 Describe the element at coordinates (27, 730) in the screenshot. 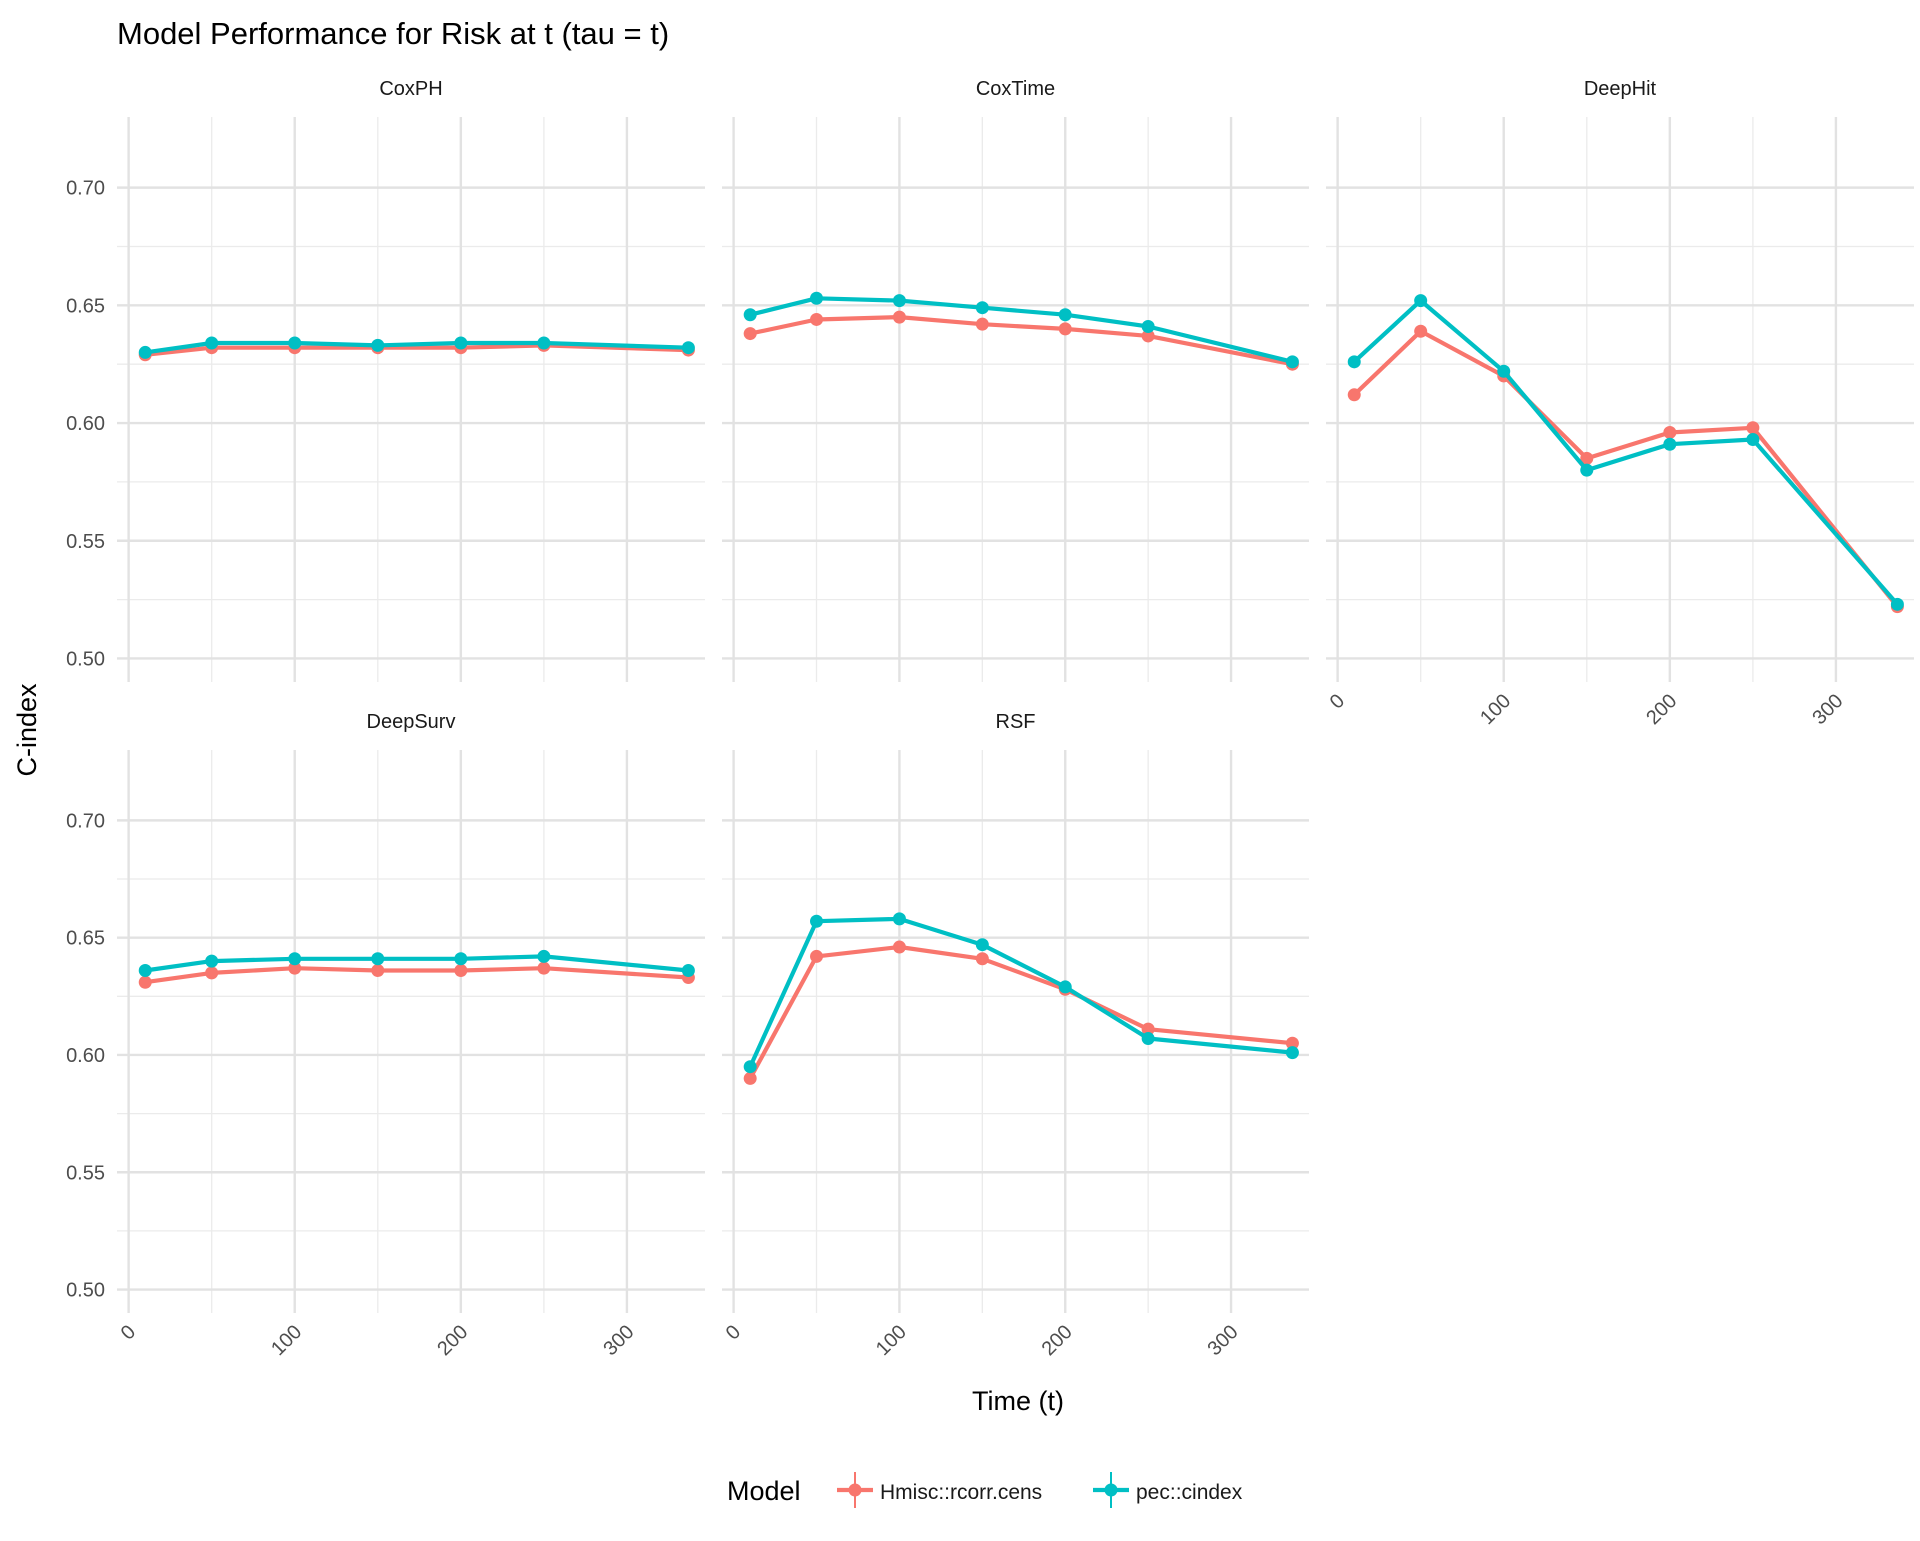

I see `y-axis-label: C-index` at that location.